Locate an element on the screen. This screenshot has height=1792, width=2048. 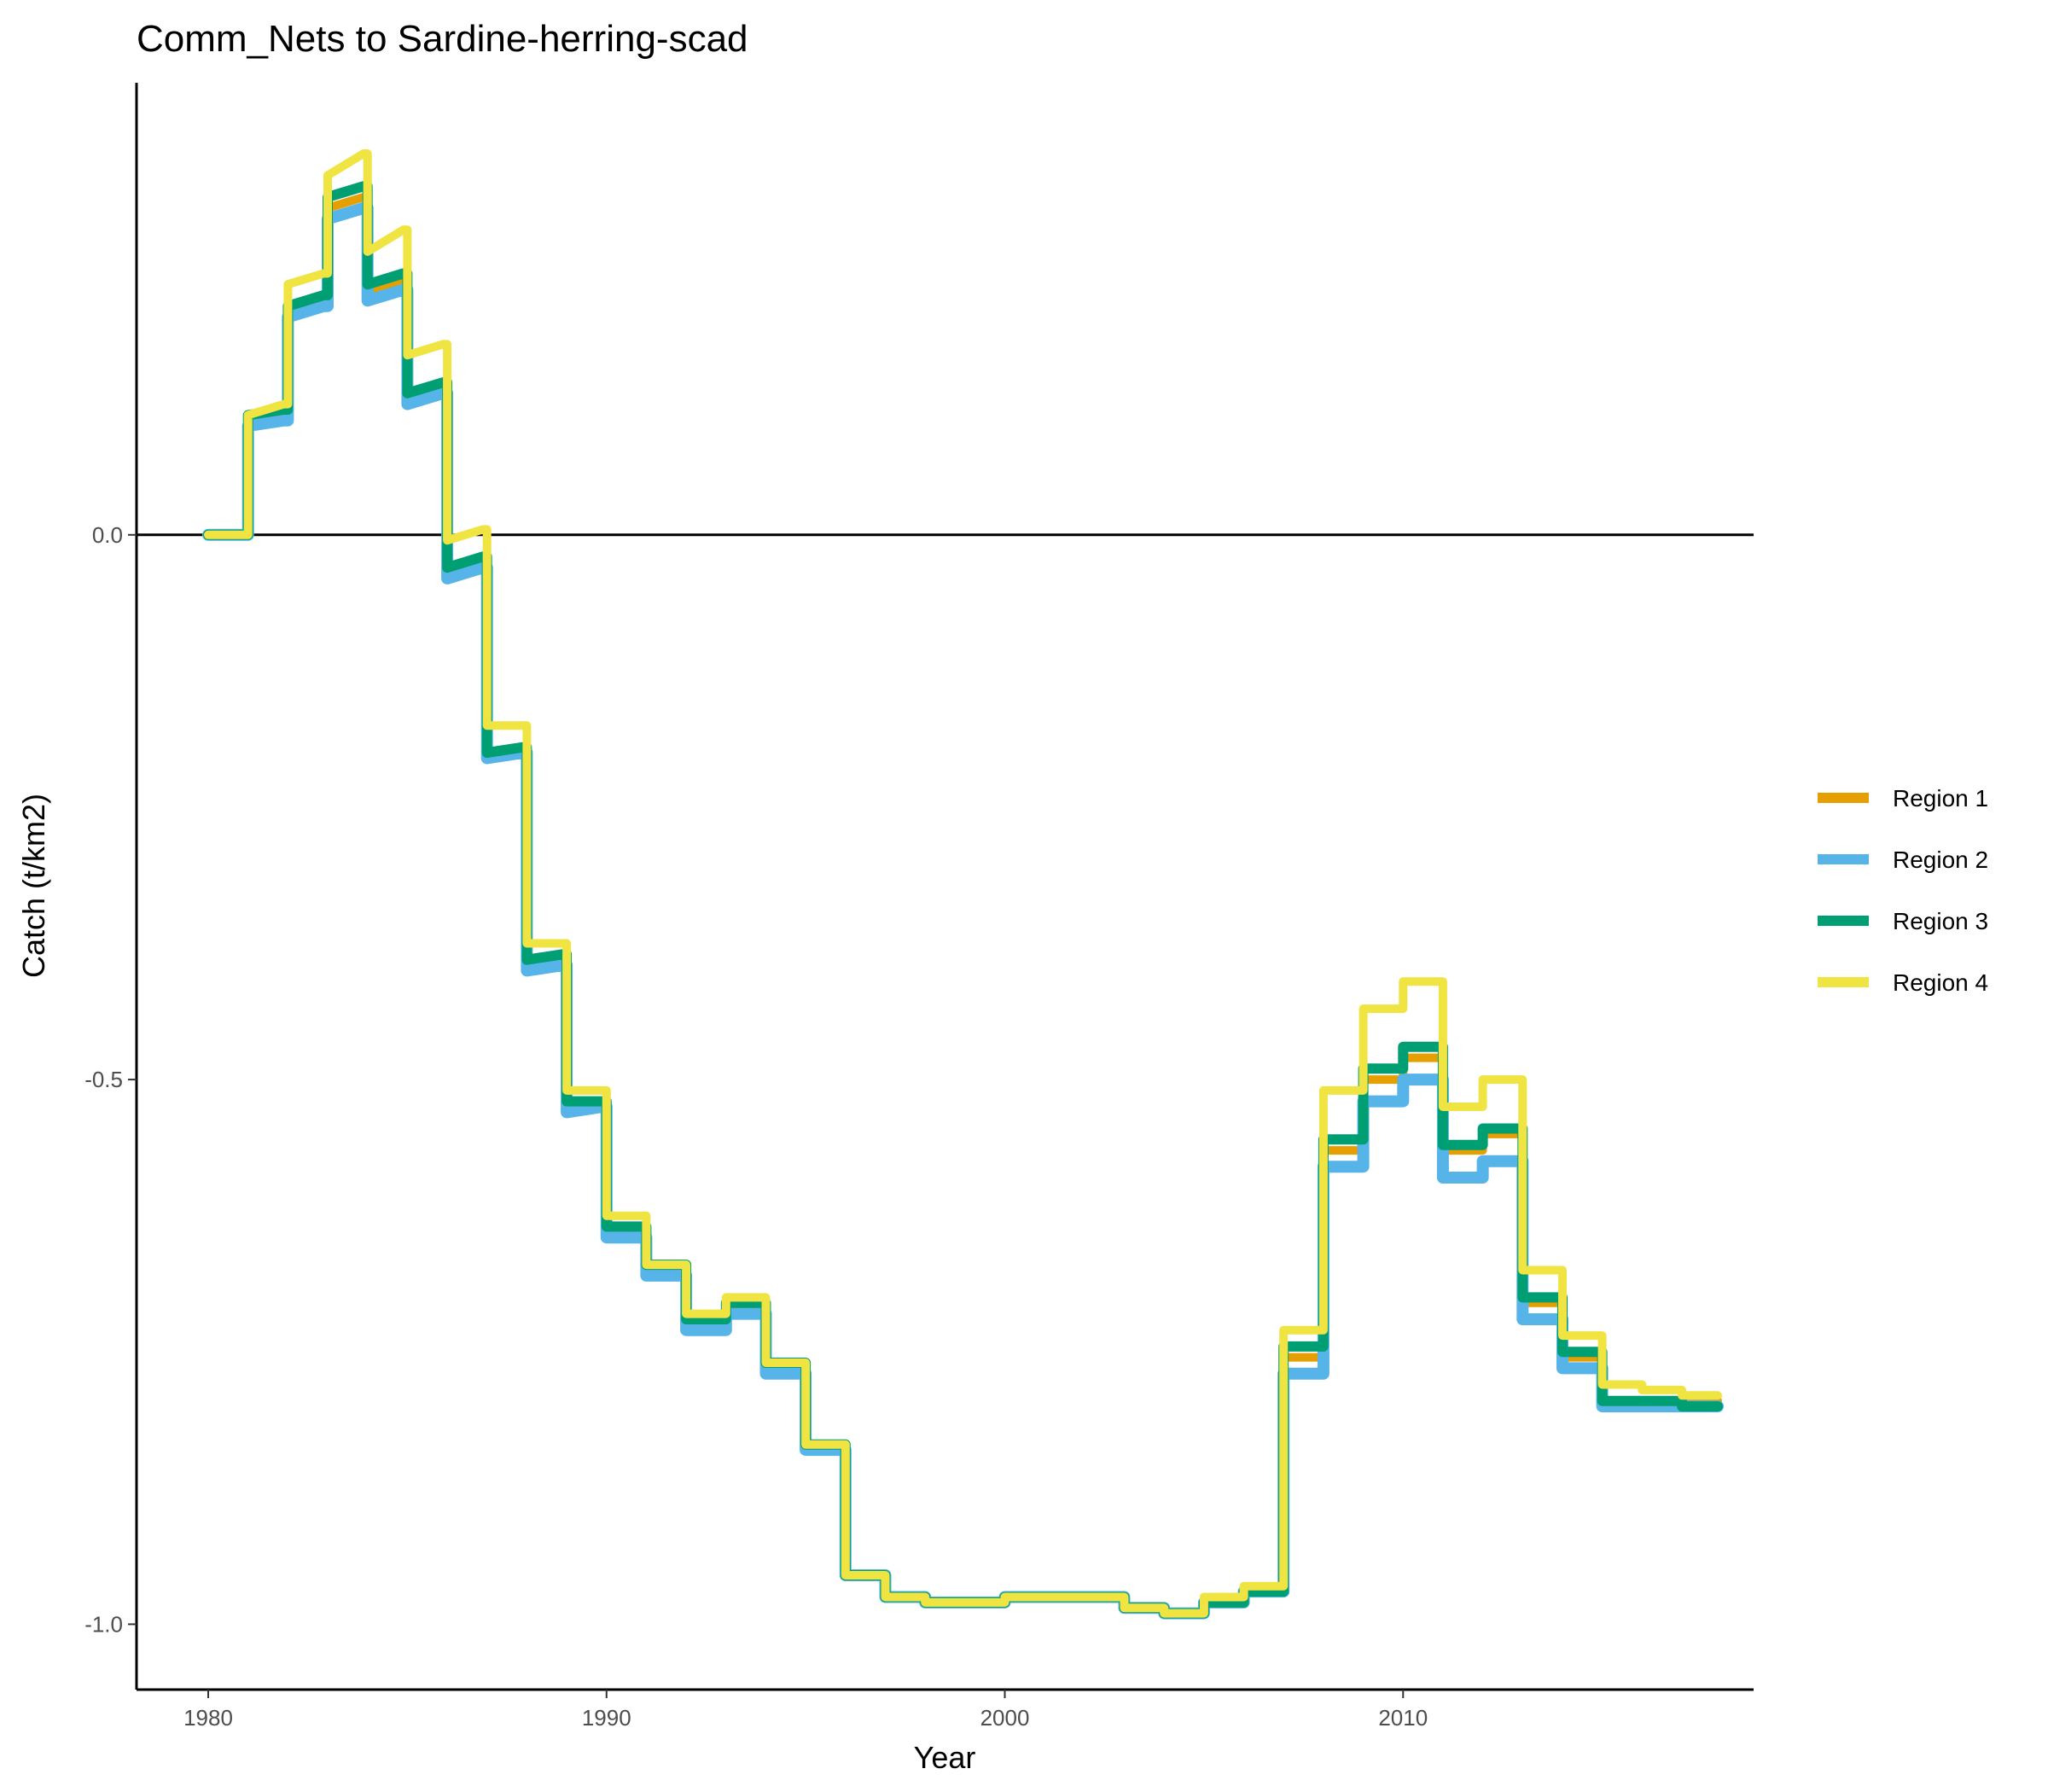
y-tick-label: -0.5 is located at coordinates (103, 1079).